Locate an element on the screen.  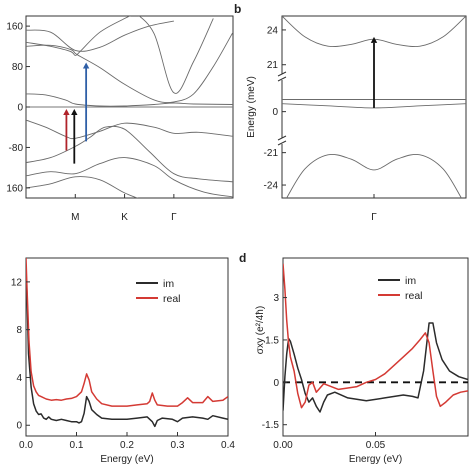
panel-b-axis-breaks is located at coordinates (282, 108).